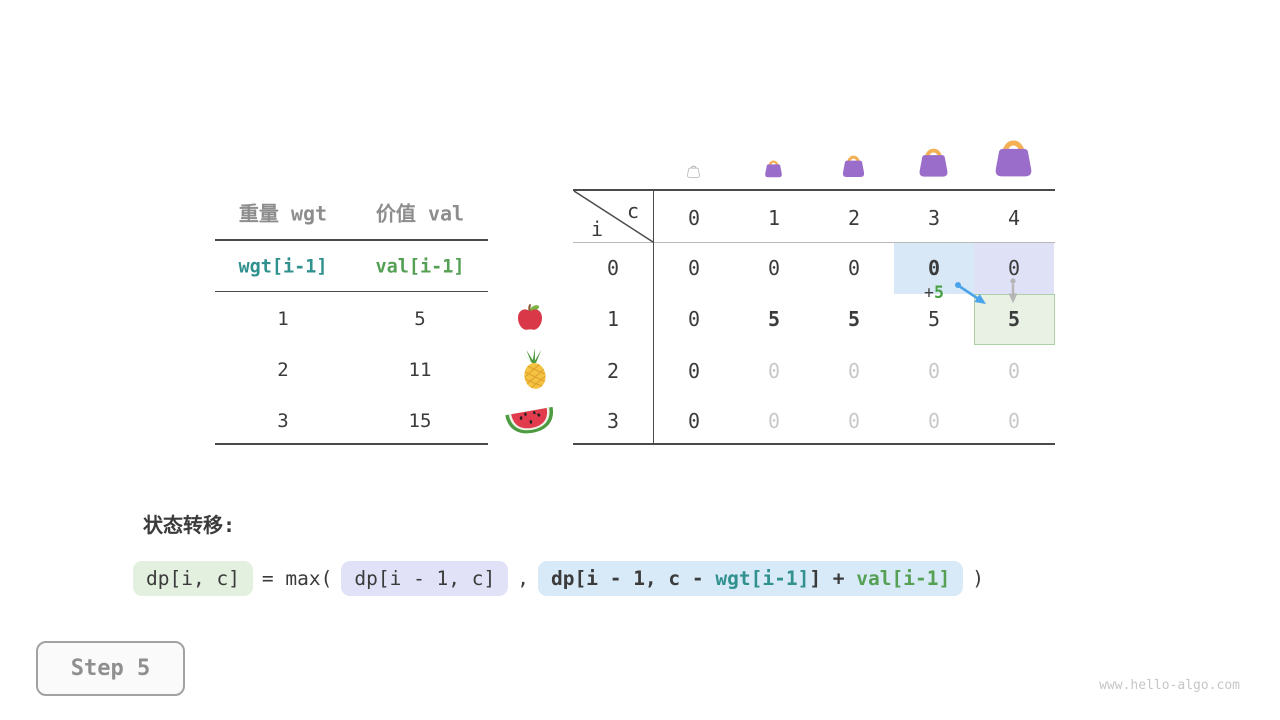 The width and height of the screenshot is (1280, 720). I want to click on dp-cell-i0-c2: 0, so click(854, 268).